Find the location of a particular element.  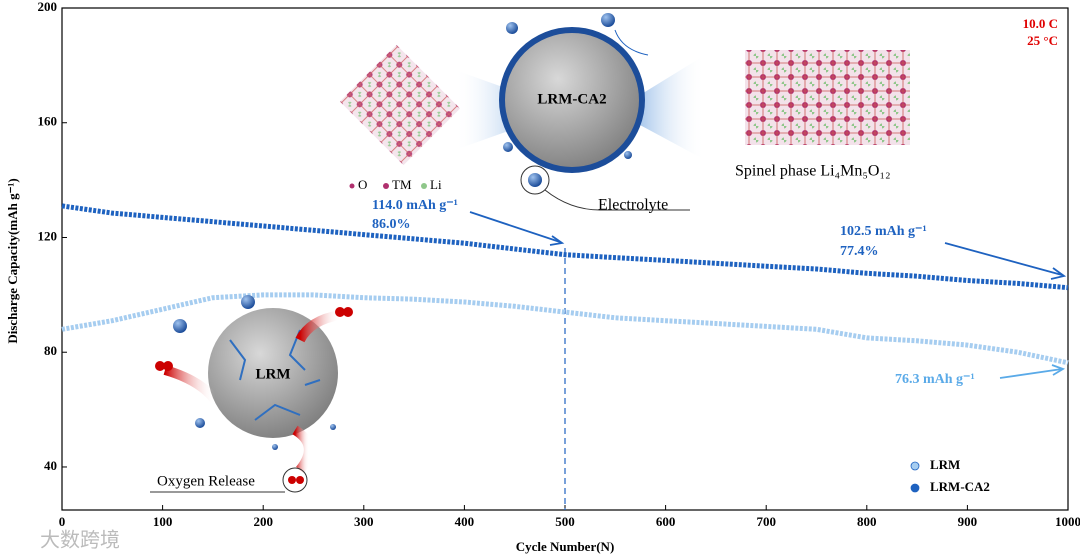

annotation: 86.0% is located at coordinates (391, 224).